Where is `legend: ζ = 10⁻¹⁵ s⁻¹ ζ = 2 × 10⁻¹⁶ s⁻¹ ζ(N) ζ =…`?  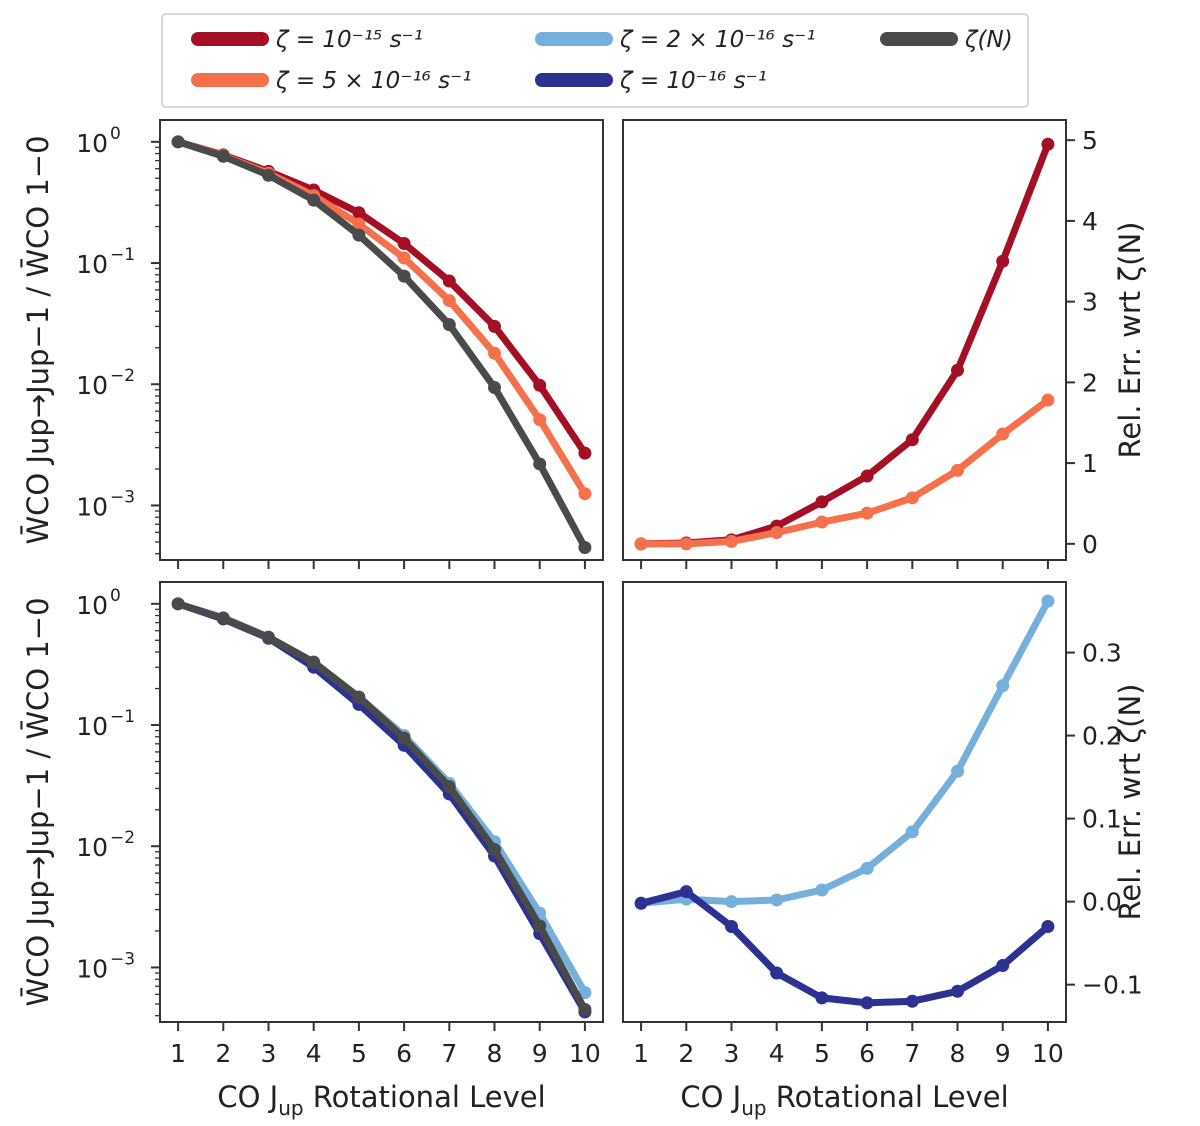 legend: ζ = 10⁻¹⁵ s⁻¹ ζ = 2 × 10⁻¹⁶ s⁻¹ ζ(N) ζ =… is located at coordinates (595, 60).